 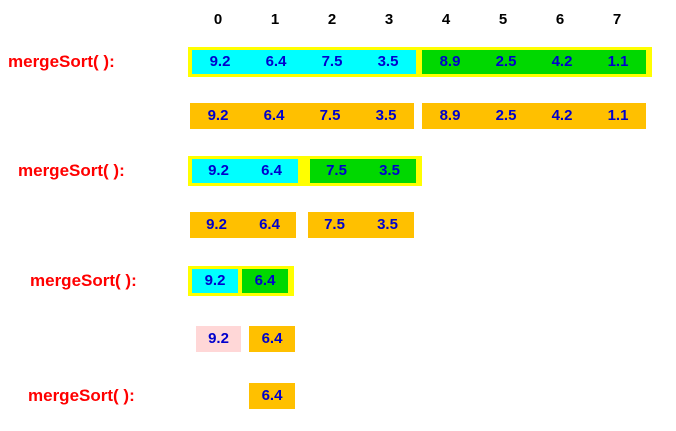 I want to click on array-row-split-level1: 9.2 6.4 7.5 3.5, so click(x=305, y=171).